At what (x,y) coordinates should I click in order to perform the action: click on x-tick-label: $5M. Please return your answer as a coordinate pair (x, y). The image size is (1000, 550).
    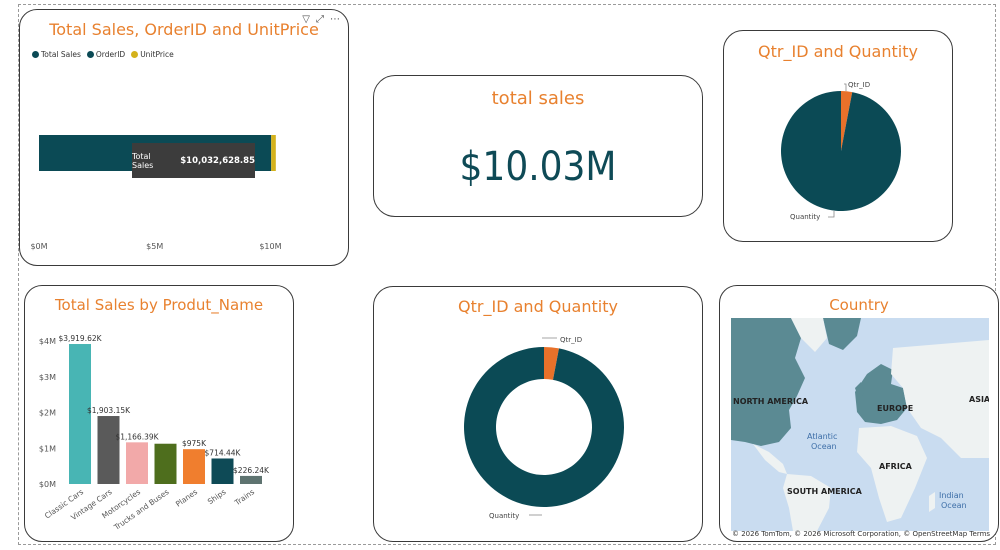
    Looking at the image, I should click on (154, 246).